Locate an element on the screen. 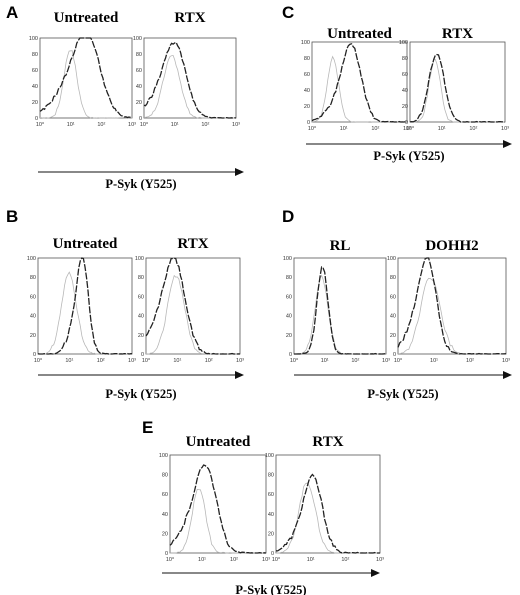 The image size is (520, 595). condition-title: Untreated is located at coordinates (86, 18).